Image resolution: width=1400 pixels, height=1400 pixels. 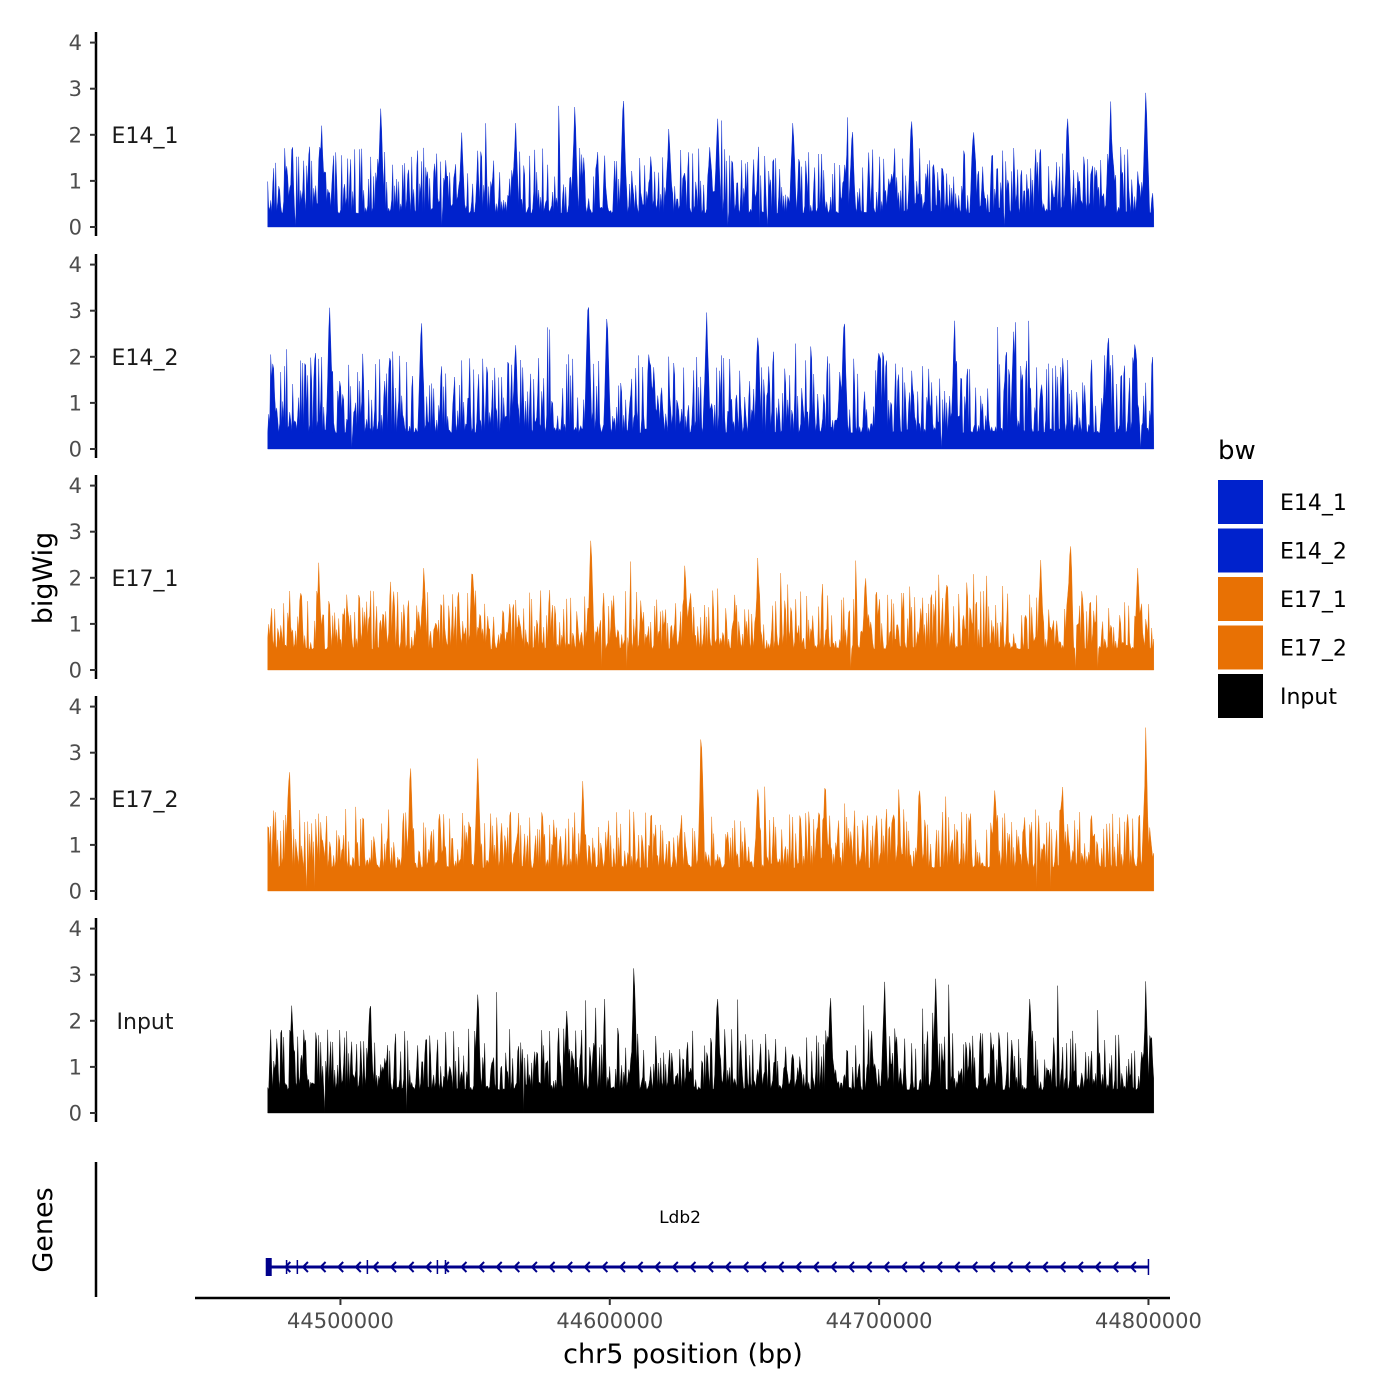 What do you see at coordinates (589, 1229) in the screenshot?
I see `genes-panel: Genes Ldb2` at bounding box center [589, 1229].